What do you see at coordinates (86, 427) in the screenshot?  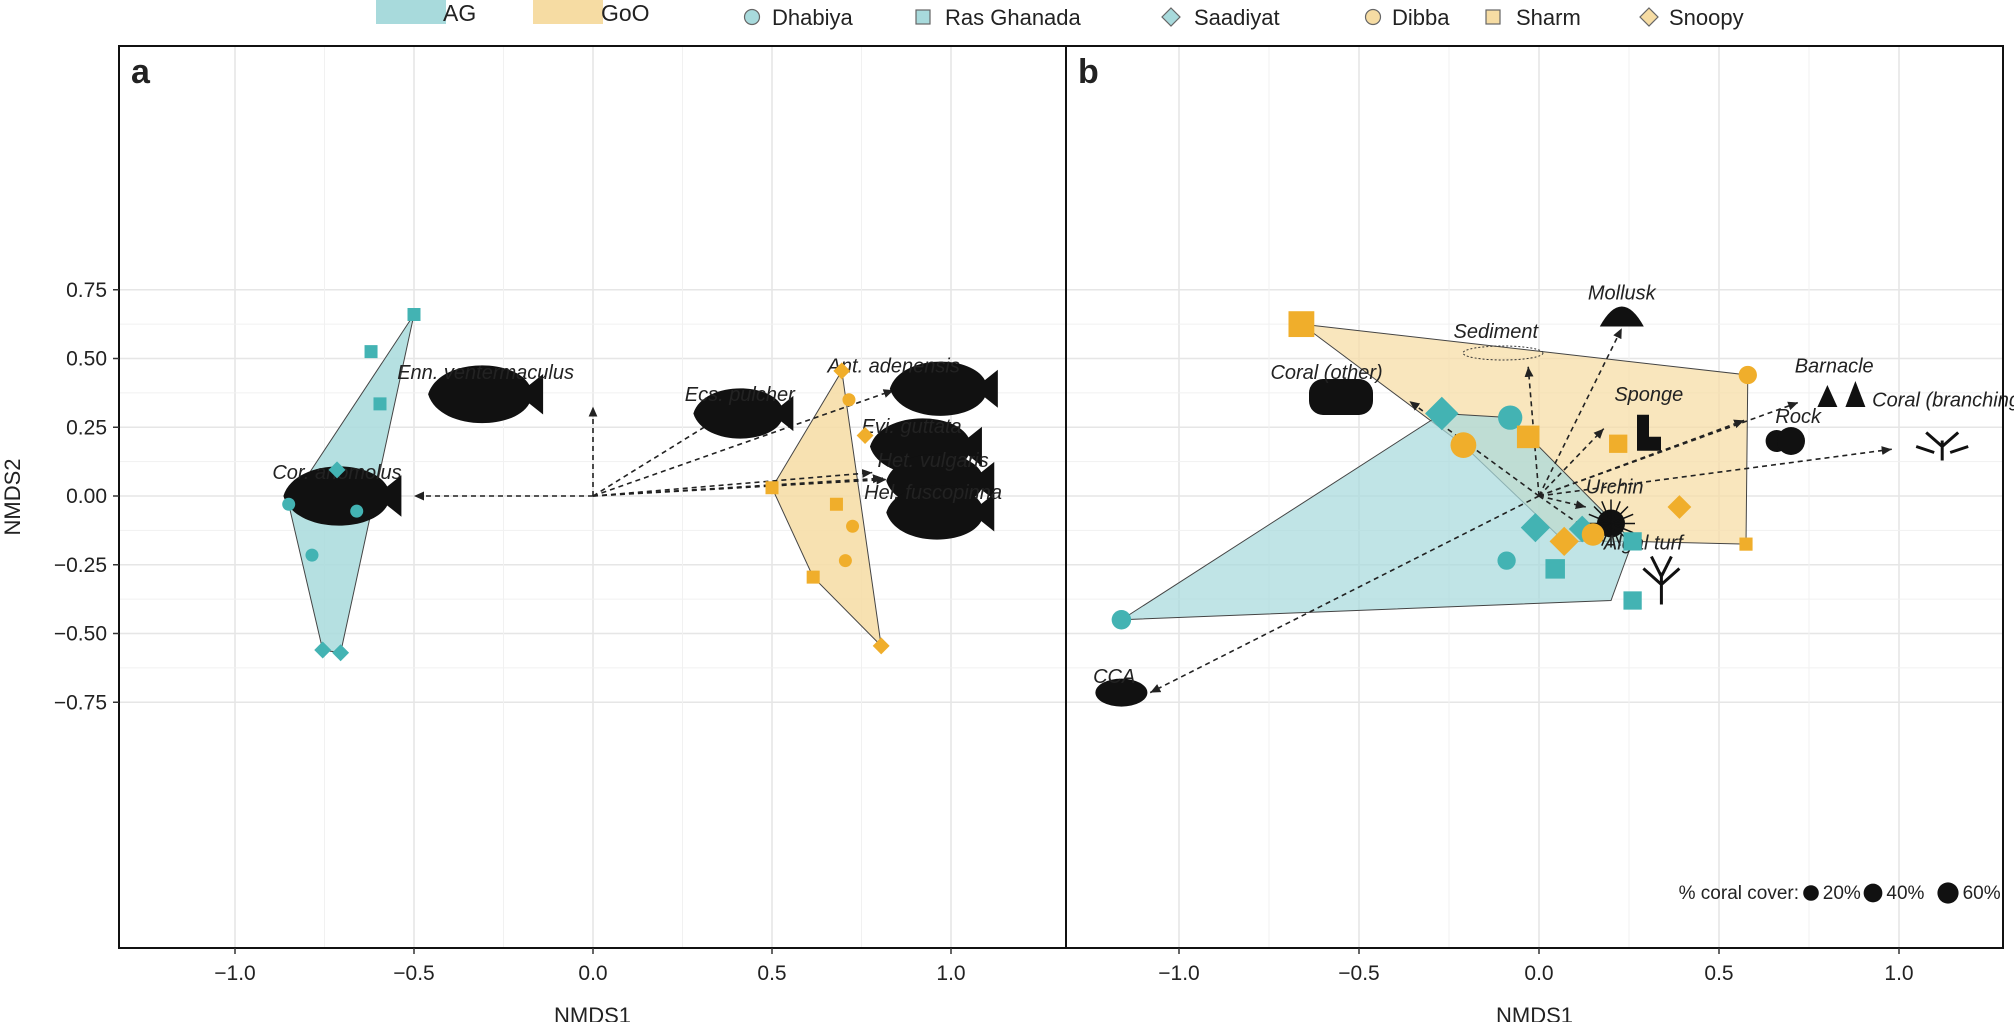 I see `y-tick-label: 0.25` at bounding box center [86, 427].